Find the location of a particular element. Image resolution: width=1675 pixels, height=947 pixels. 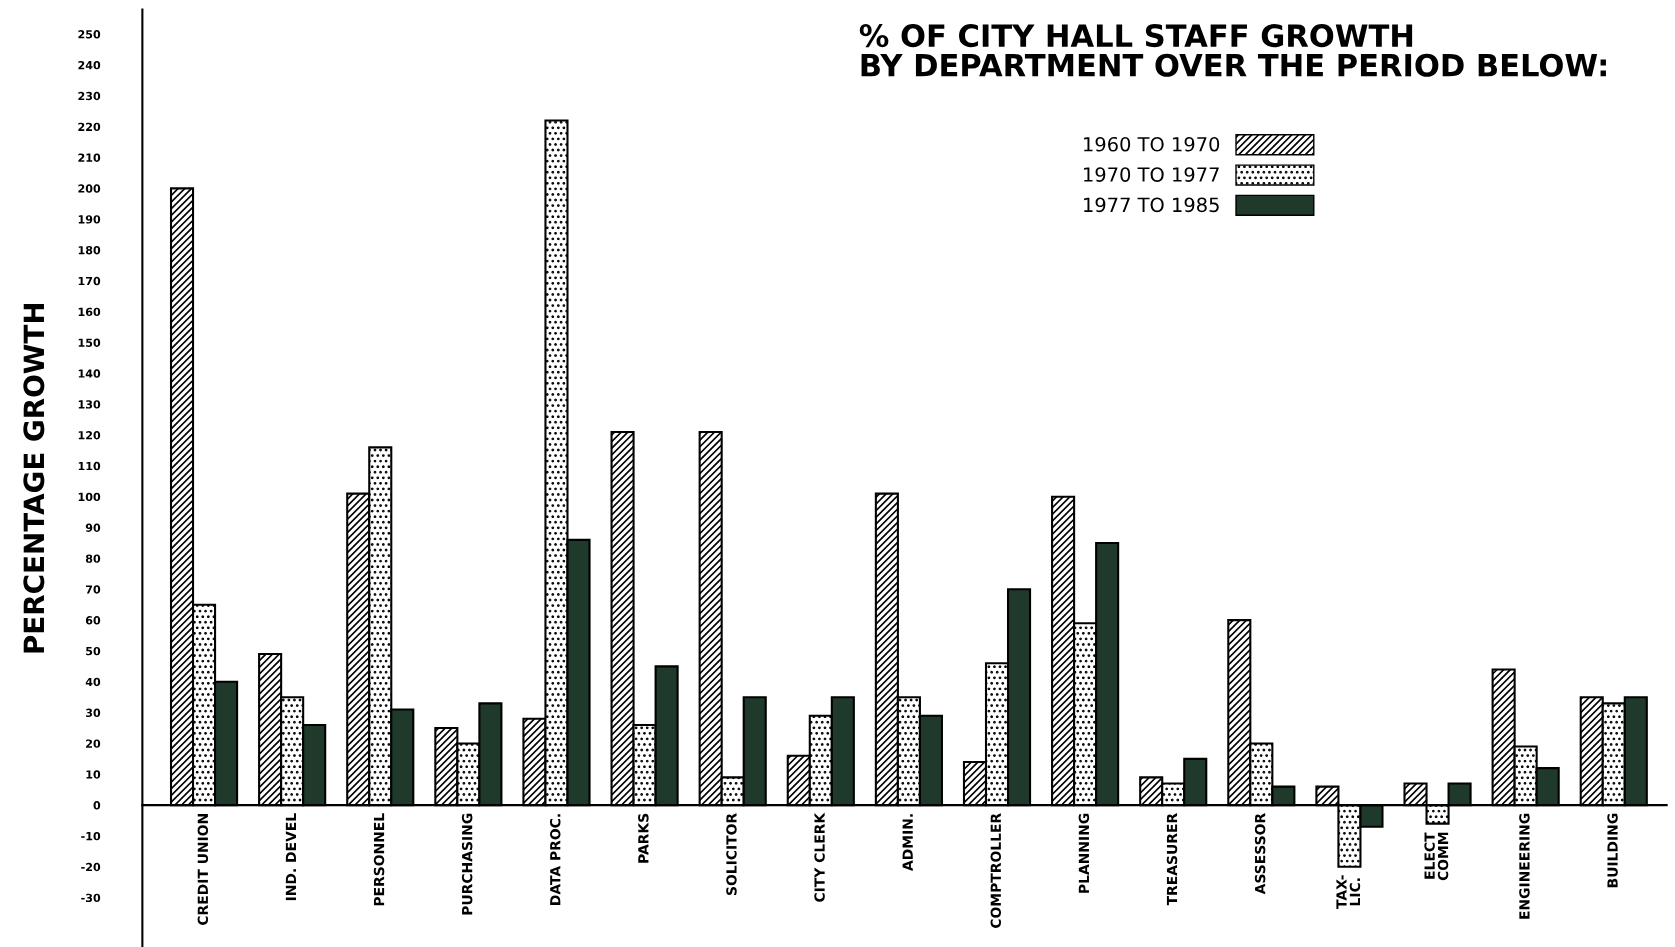

x-tick-label: BUILDING is located at coordinates (1612, 850).